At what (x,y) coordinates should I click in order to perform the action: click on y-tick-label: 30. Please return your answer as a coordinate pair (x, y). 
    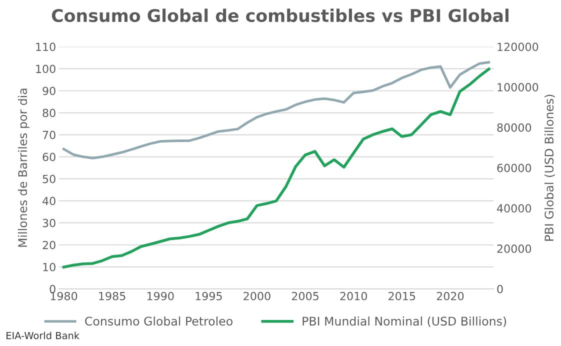
    Looking at the image, I should click on (49, 223).